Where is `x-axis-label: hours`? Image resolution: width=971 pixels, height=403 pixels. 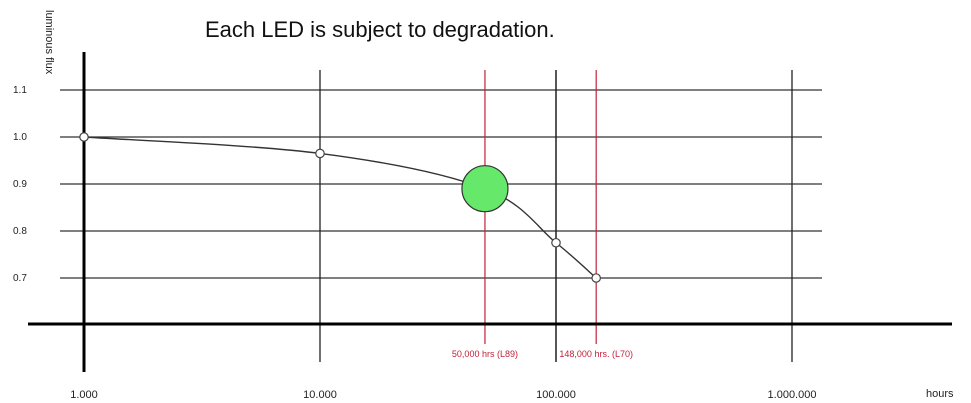
x-axis-label: hours is located at coordinates (940, 394).